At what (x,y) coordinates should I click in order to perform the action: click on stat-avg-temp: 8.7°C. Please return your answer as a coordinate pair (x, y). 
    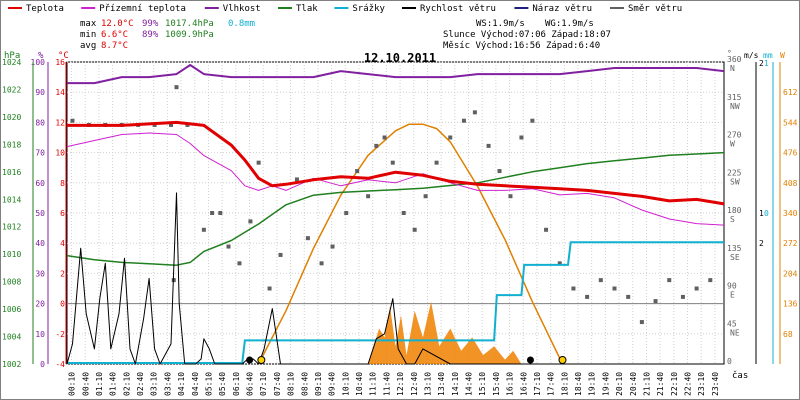
    Looking at the image, I should click on (114, 46).